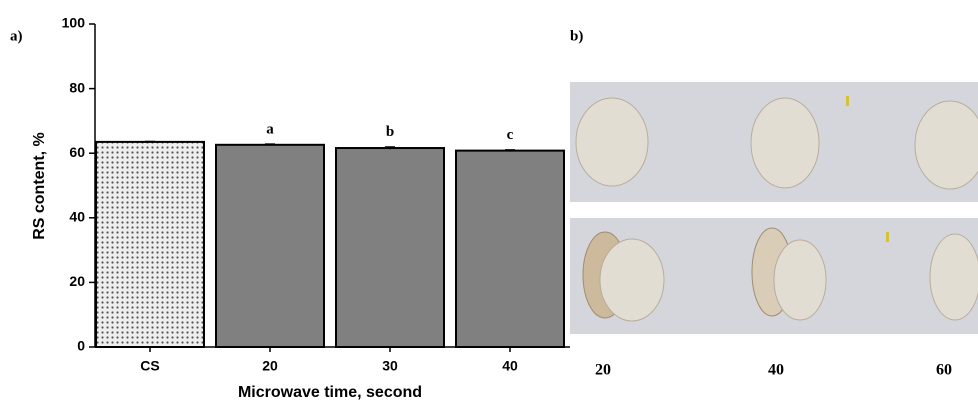 Image resolution: width=978 pixels, height=403 pixels. What do you see at coordinates (270, 129) in the screenshot?
I see `significance-letter: a` at bounding box center [270, 129].